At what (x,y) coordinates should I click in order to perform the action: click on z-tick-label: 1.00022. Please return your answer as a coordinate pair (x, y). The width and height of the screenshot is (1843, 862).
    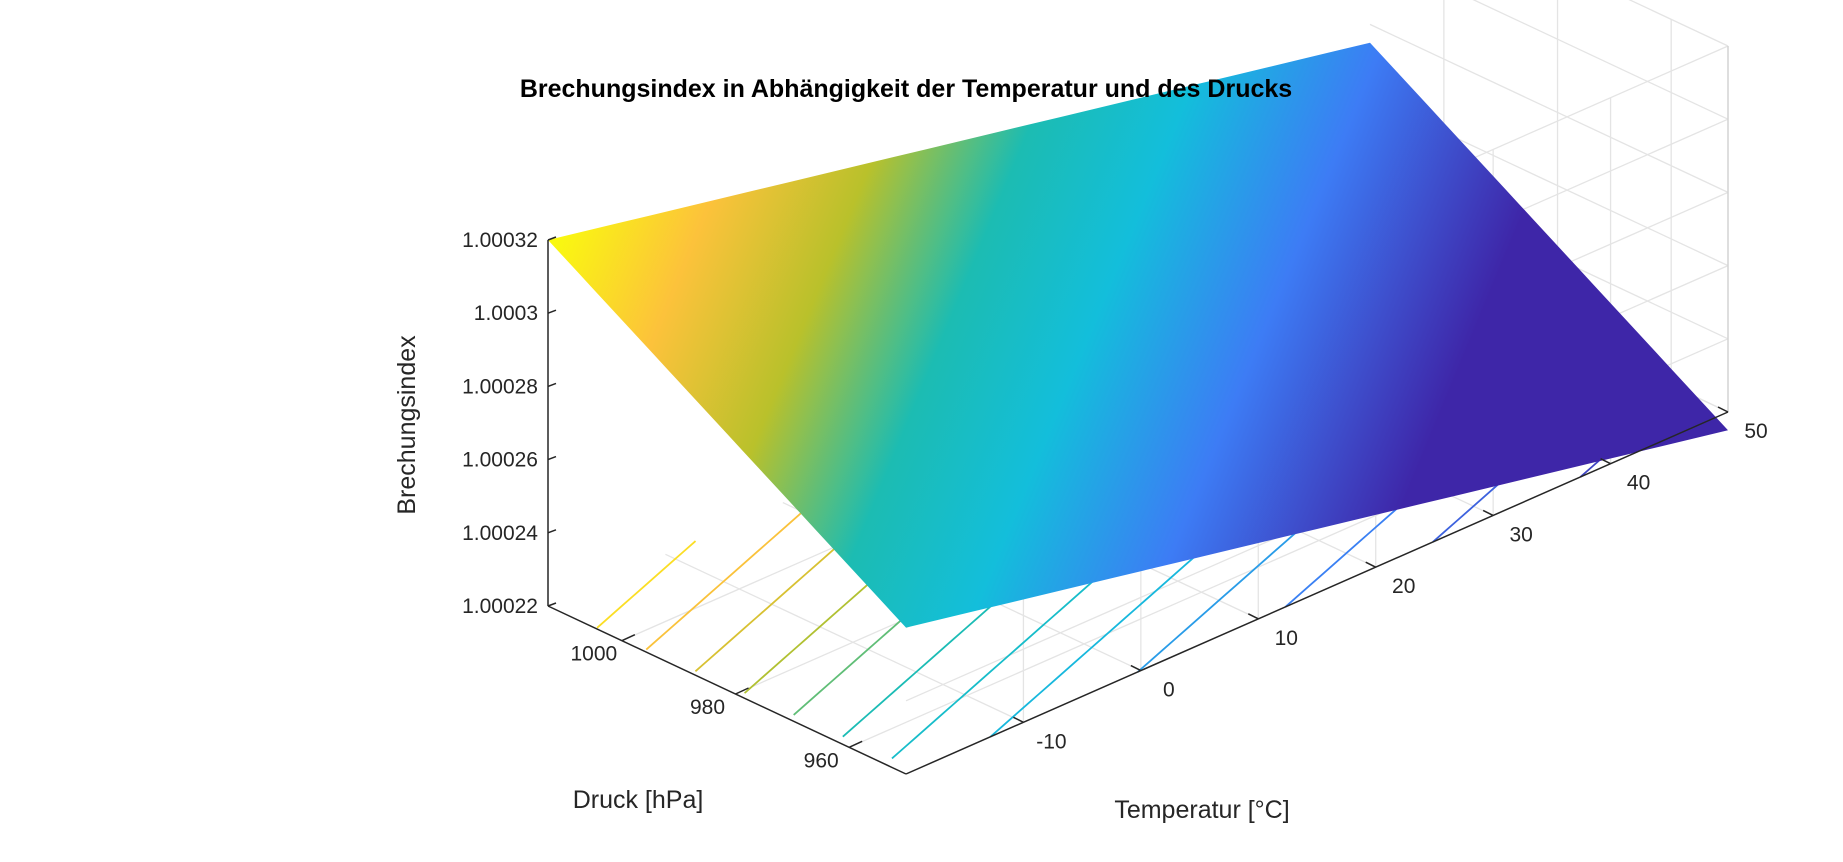
    Looking at the image, I should click on (500, 606).